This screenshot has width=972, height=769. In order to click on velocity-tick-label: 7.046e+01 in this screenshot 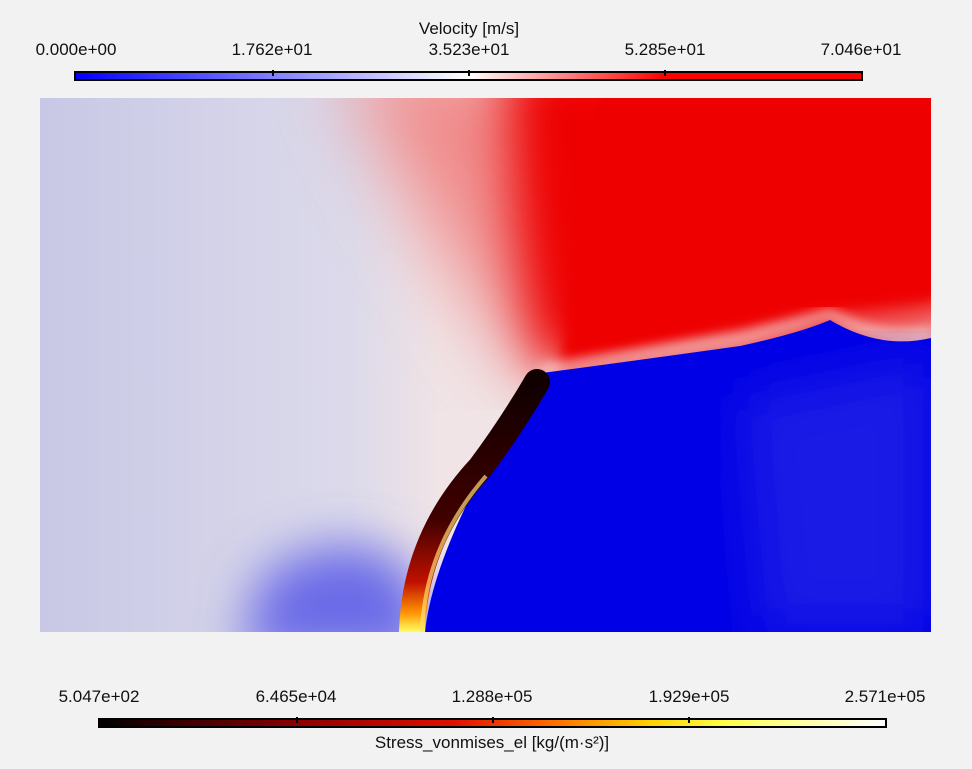, I will do `click(861, 49)`.